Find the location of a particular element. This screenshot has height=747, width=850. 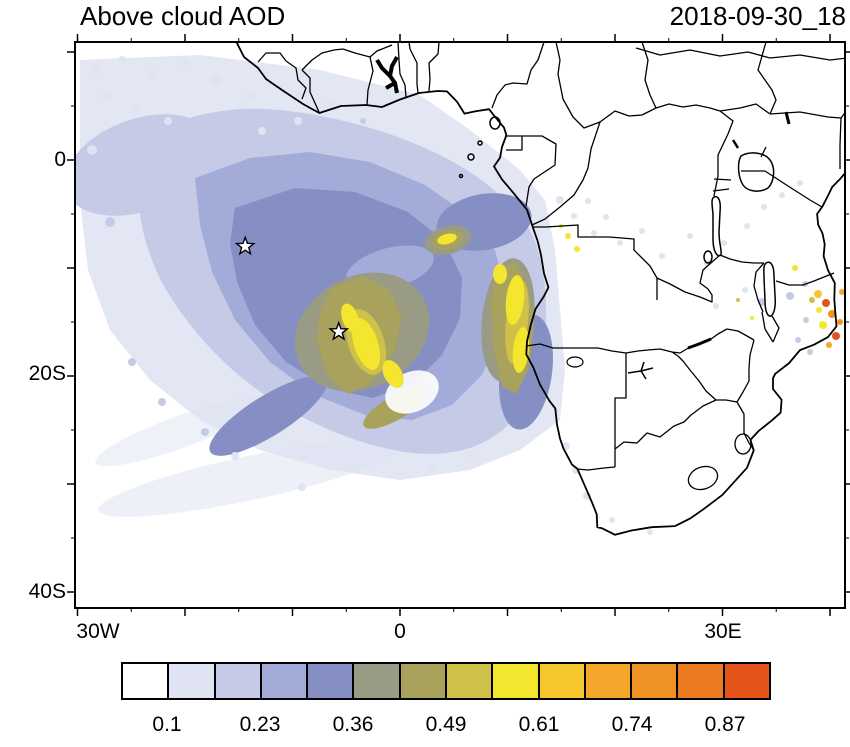

lake-tanganyika is located at coordinates (716, 226).